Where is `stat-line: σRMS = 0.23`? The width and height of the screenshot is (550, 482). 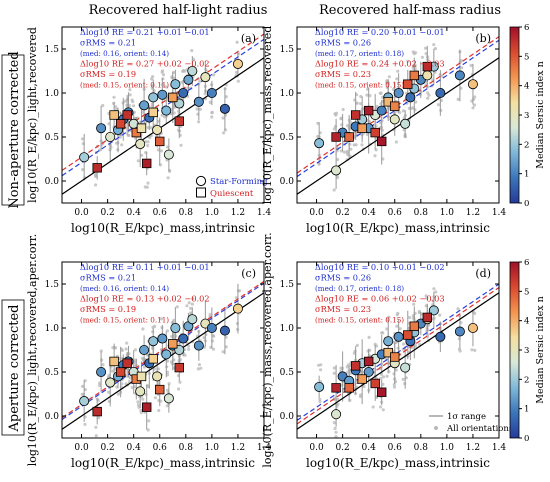
stat-line: σRMS = 0.23 is located at coordinates (343, 309).